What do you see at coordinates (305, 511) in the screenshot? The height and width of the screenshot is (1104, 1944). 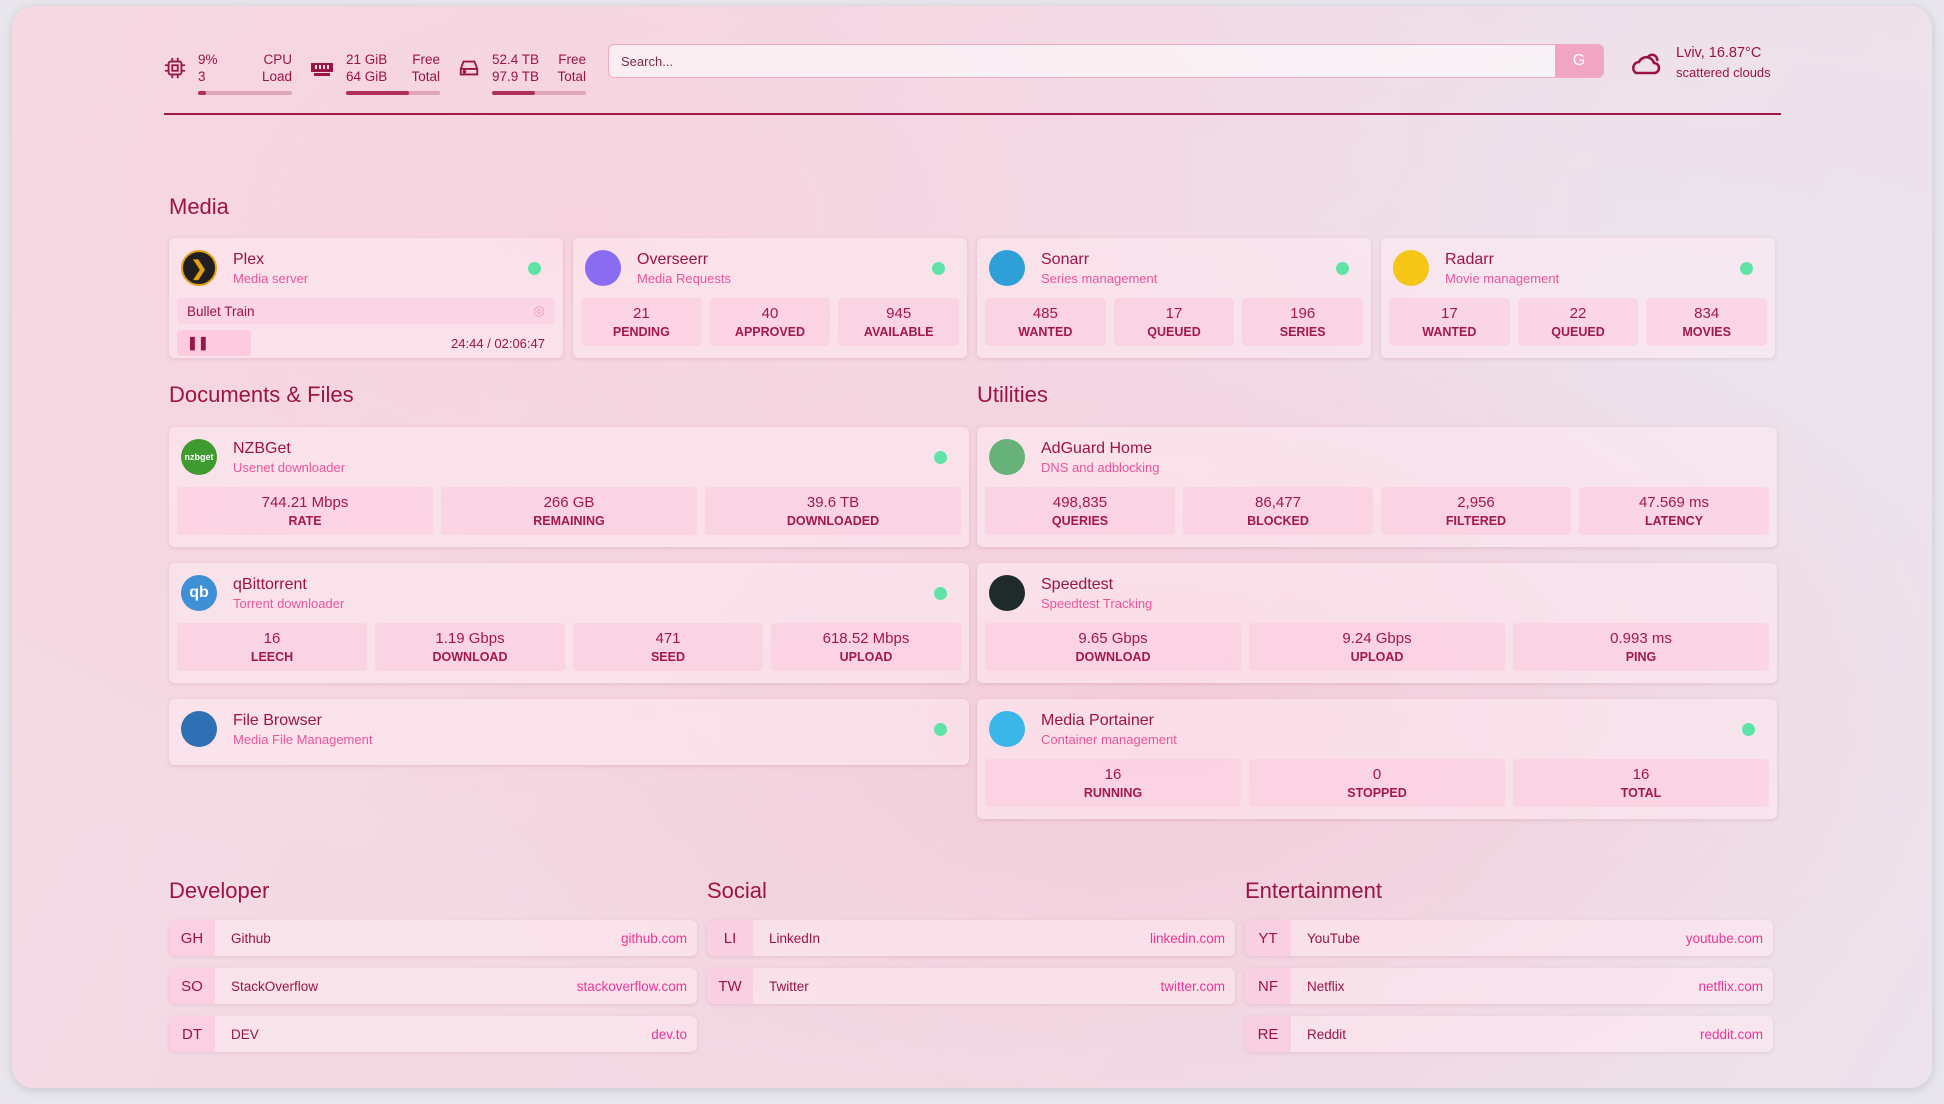 I see `stat-rate: 744.21 Mbps RATE` at bounding box center [305, 511].